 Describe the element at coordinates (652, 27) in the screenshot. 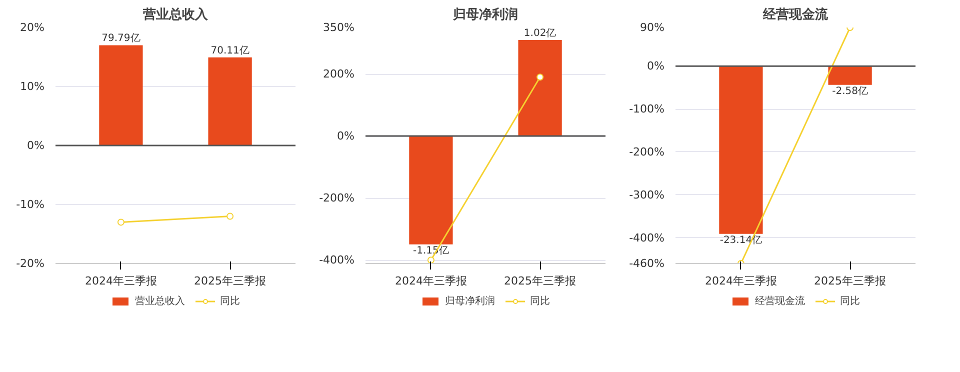

I see `y-tick-label: 90%` at that location.